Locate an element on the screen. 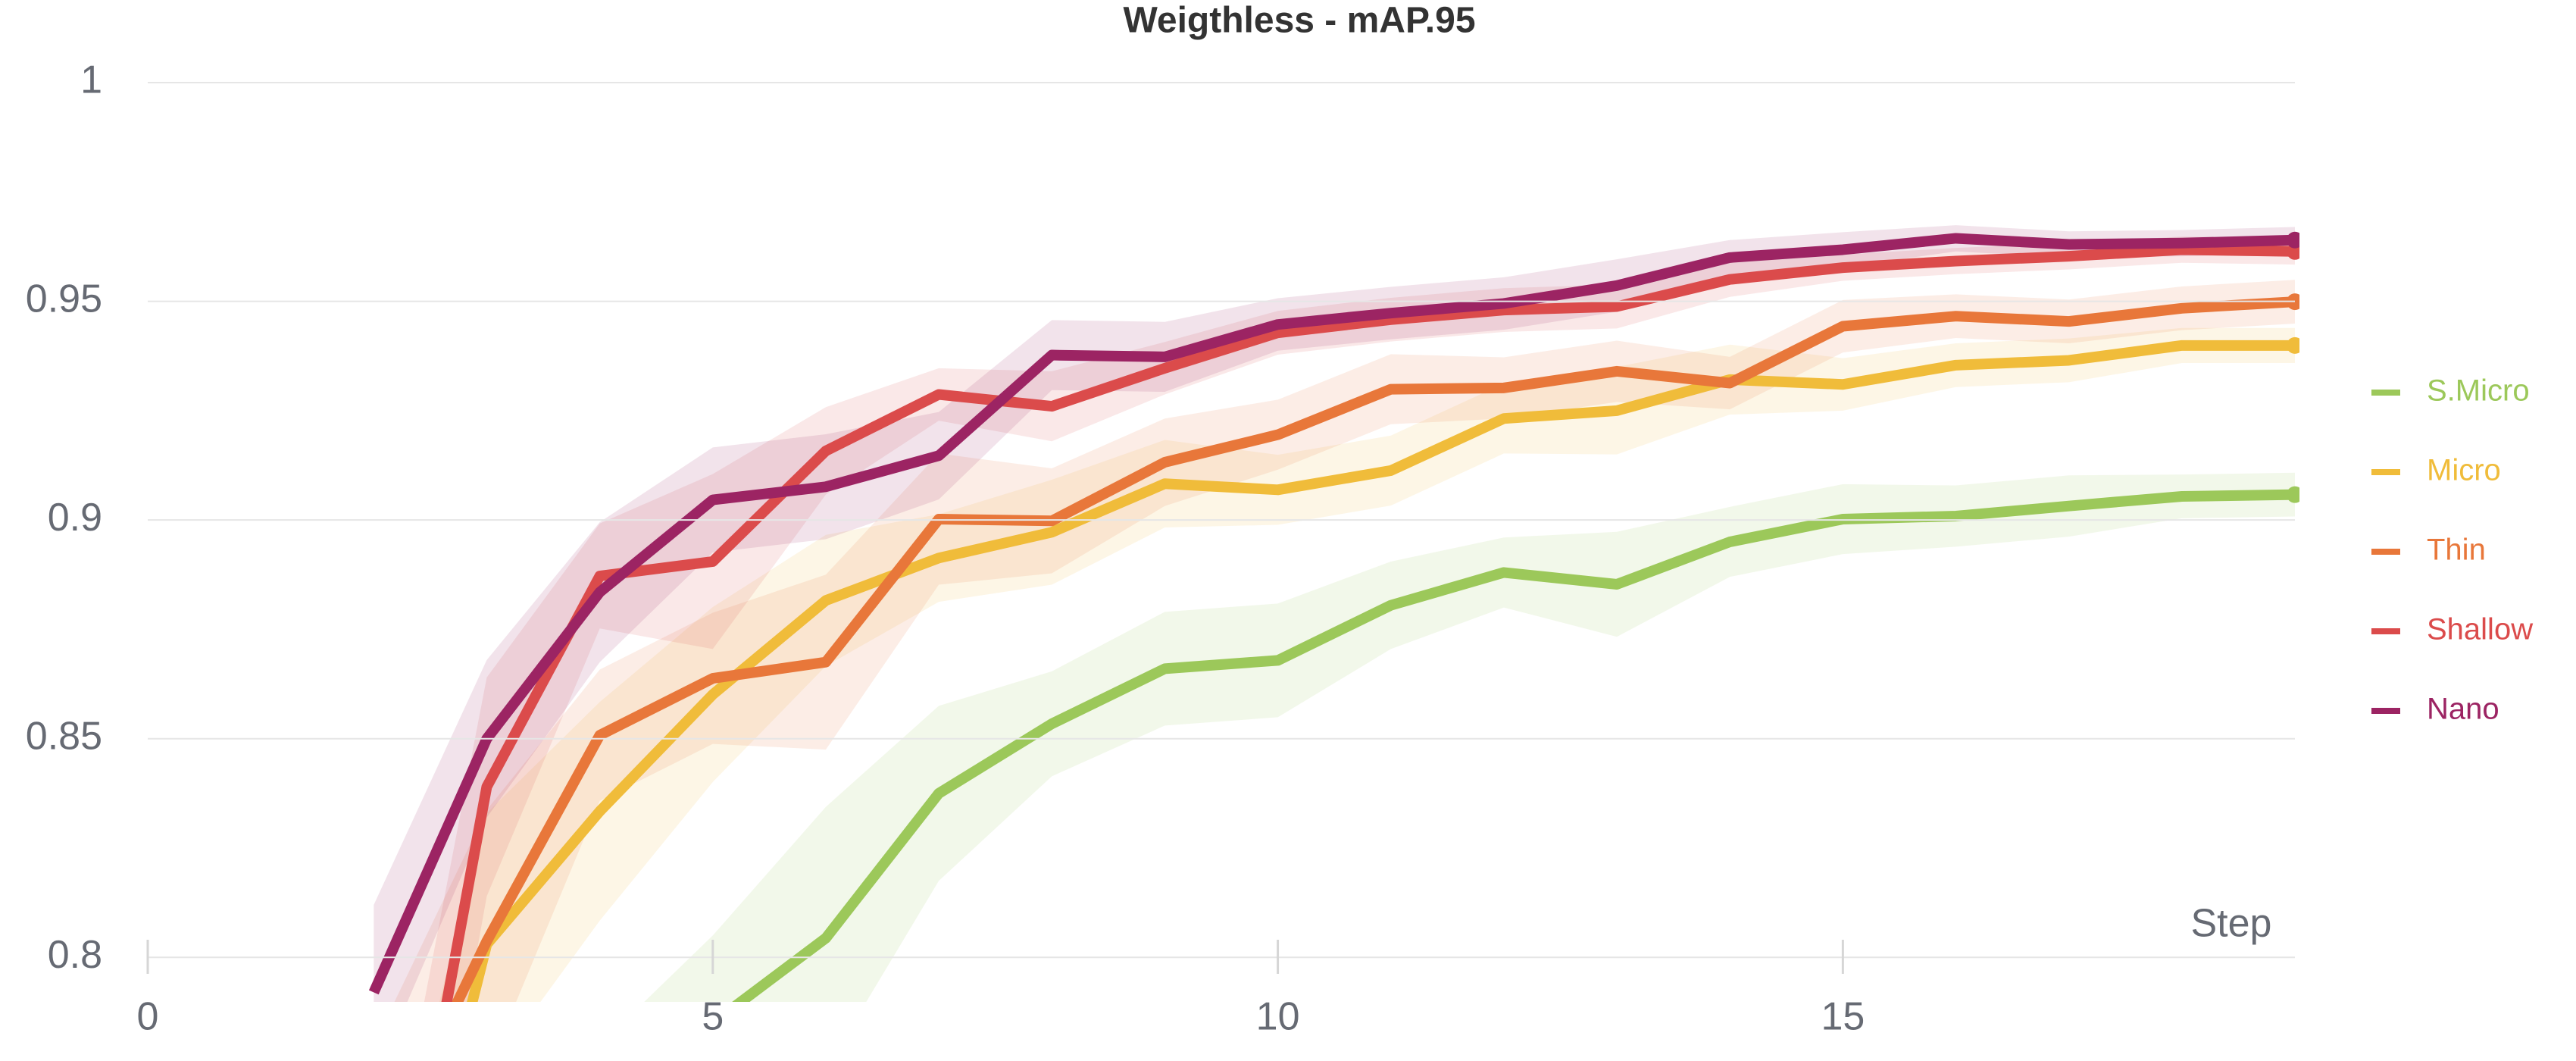 The width and height of the screenshot is (2576, 1061). x-tick-label: 15 is located at coordinates (1843, 1017).